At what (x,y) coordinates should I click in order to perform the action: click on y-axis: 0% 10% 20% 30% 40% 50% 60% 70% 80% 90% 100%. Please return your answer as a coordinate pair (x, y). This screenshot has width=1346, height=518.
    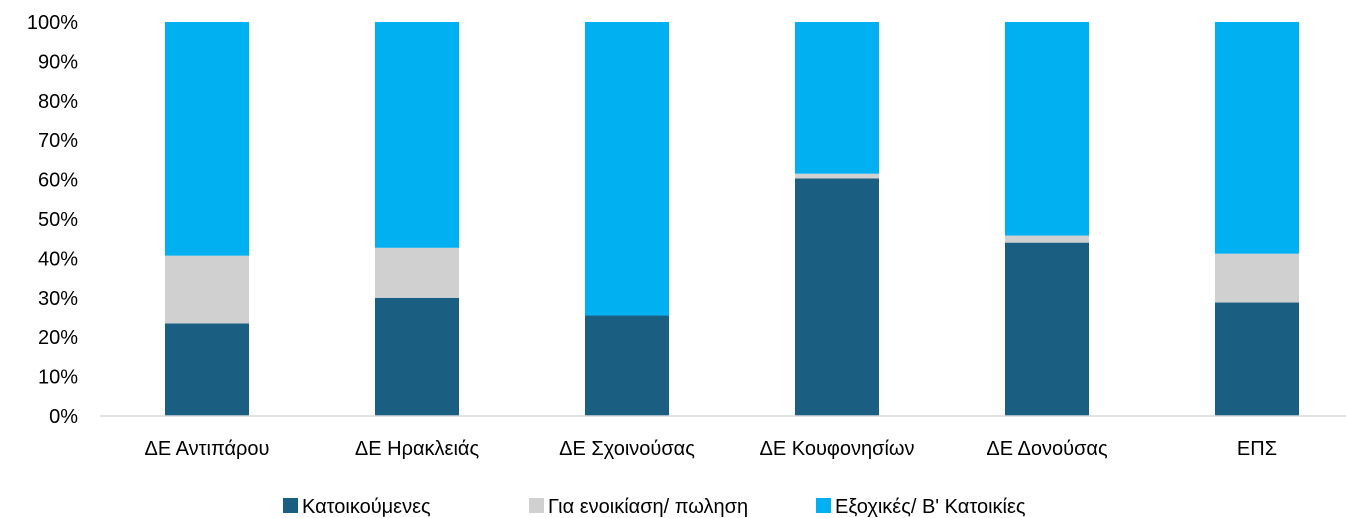
    Looking at the image, I should click on (52, 220).